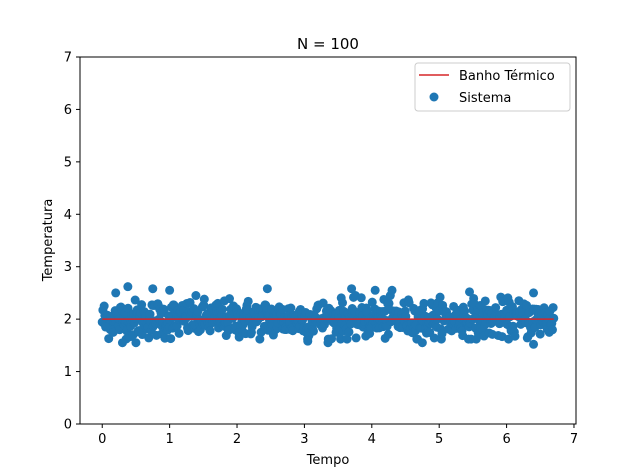  Describe the element at coordinates (328, 315) in the screenshot. I see `plot-content` at that location.